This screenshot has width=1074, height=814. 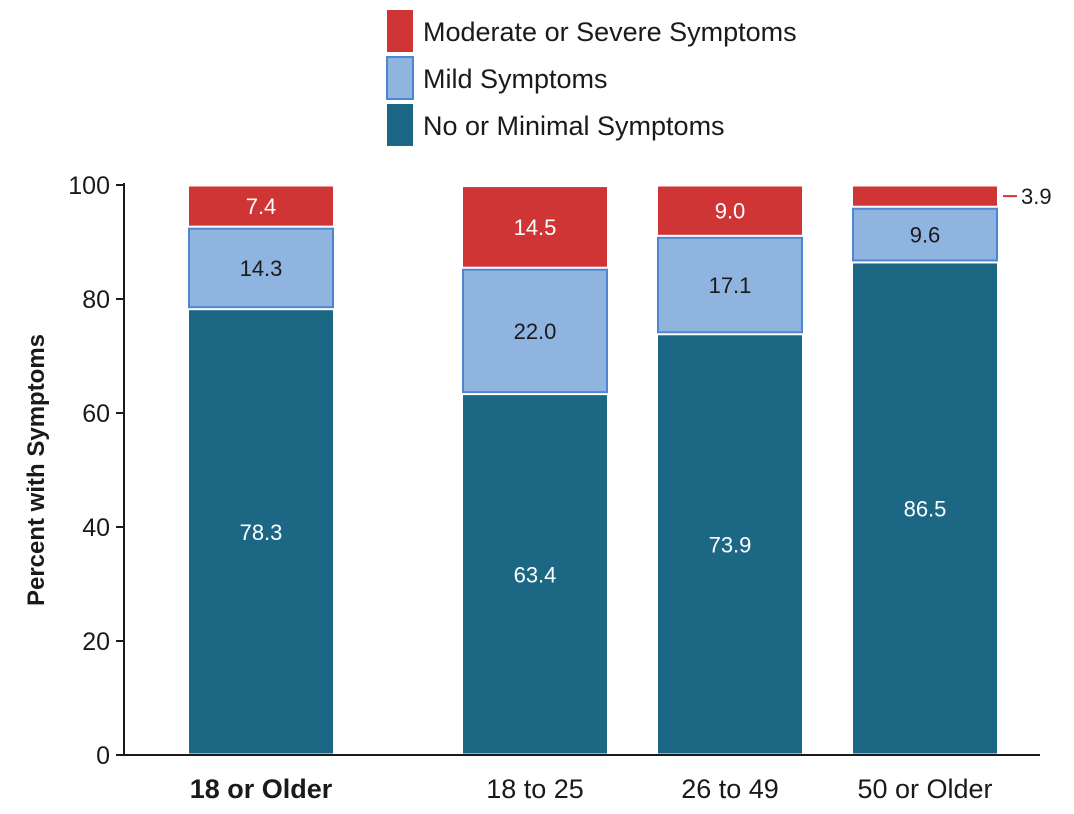 What do you see at coordinates (96, 414) in the screenshot?
I see `y-tick-label: 60` at bounding box center [96, 414].